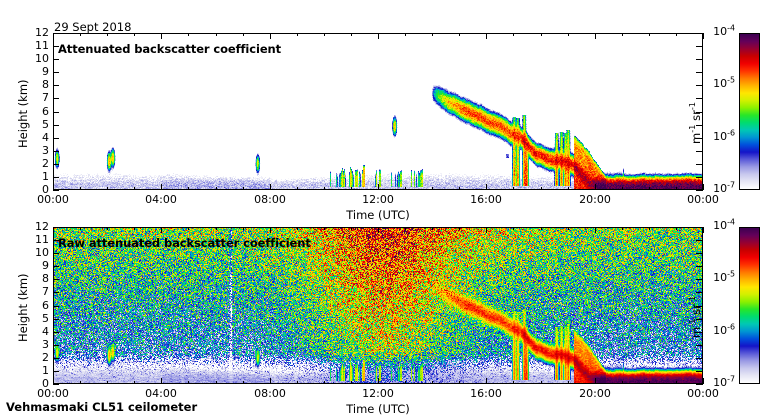 The height and width of the screenshot is (420, 780). Describe the element at coordinates (724, 30) in the screenshot. I see `colorbar-tick-label: 10⁻⁴` at that location.